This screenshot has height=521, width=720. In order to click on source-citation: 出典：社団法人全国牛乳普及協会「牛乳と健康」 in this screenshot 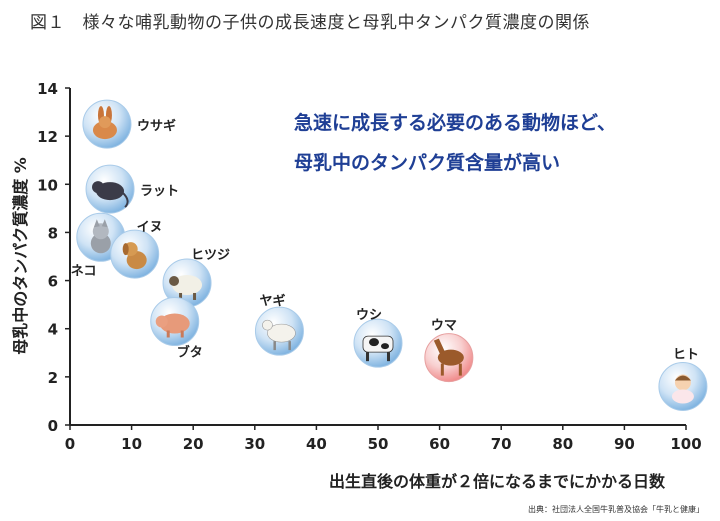, I will do `click(616, 509)`.